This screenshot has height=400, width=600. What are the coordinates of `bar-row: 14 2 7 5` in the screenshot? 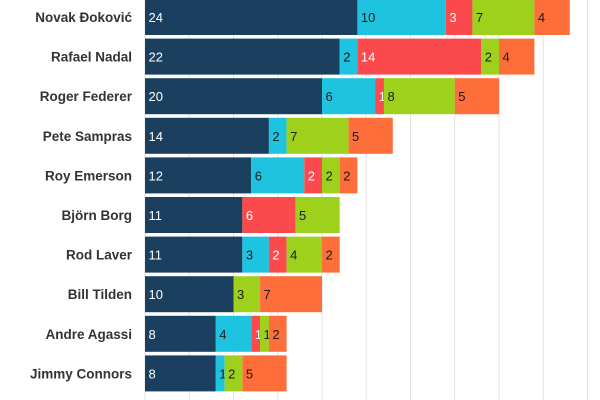 It's located at (269, 135).